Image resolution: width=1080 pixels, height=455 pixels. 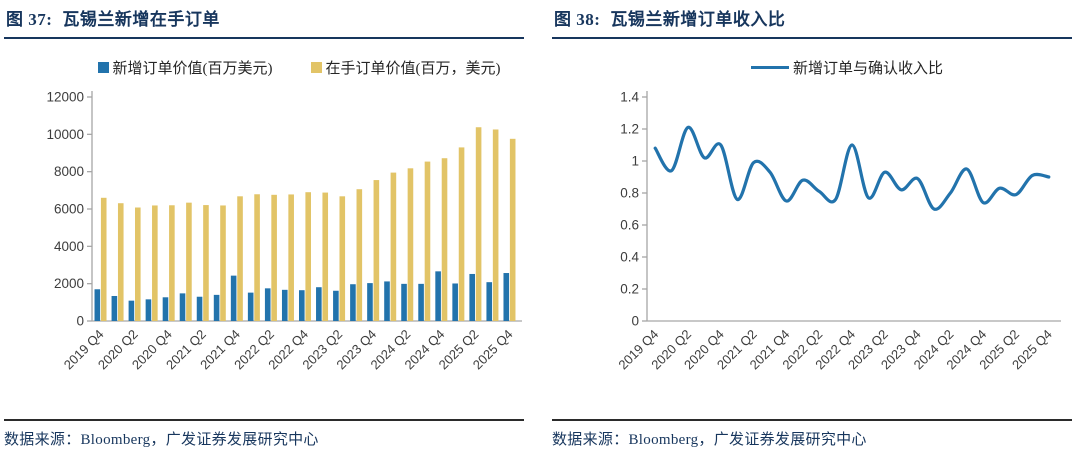 What do you see at coordinates (69, 283) in the screenshot?
I see `y-tick-label: 2000` at bounding box center [69, 283].